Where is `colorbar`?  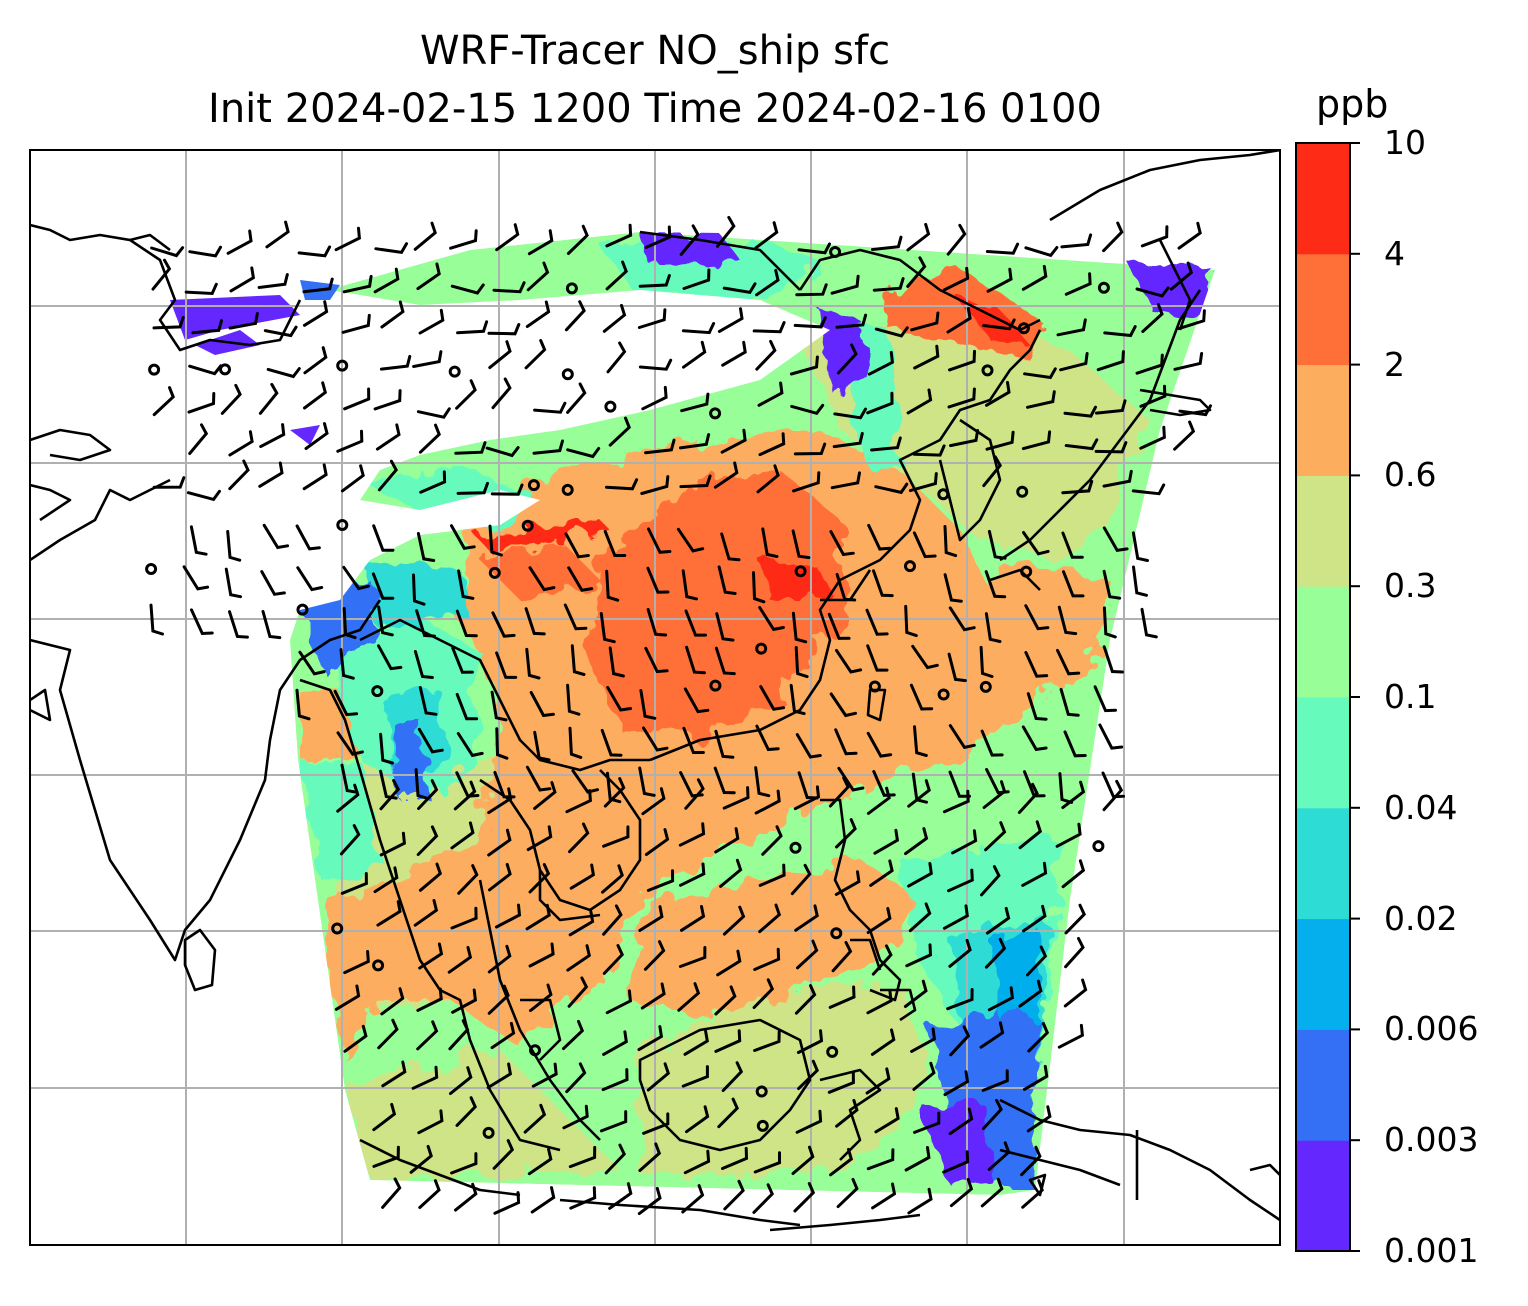
colorbar is located at coordinates (1327, 697).